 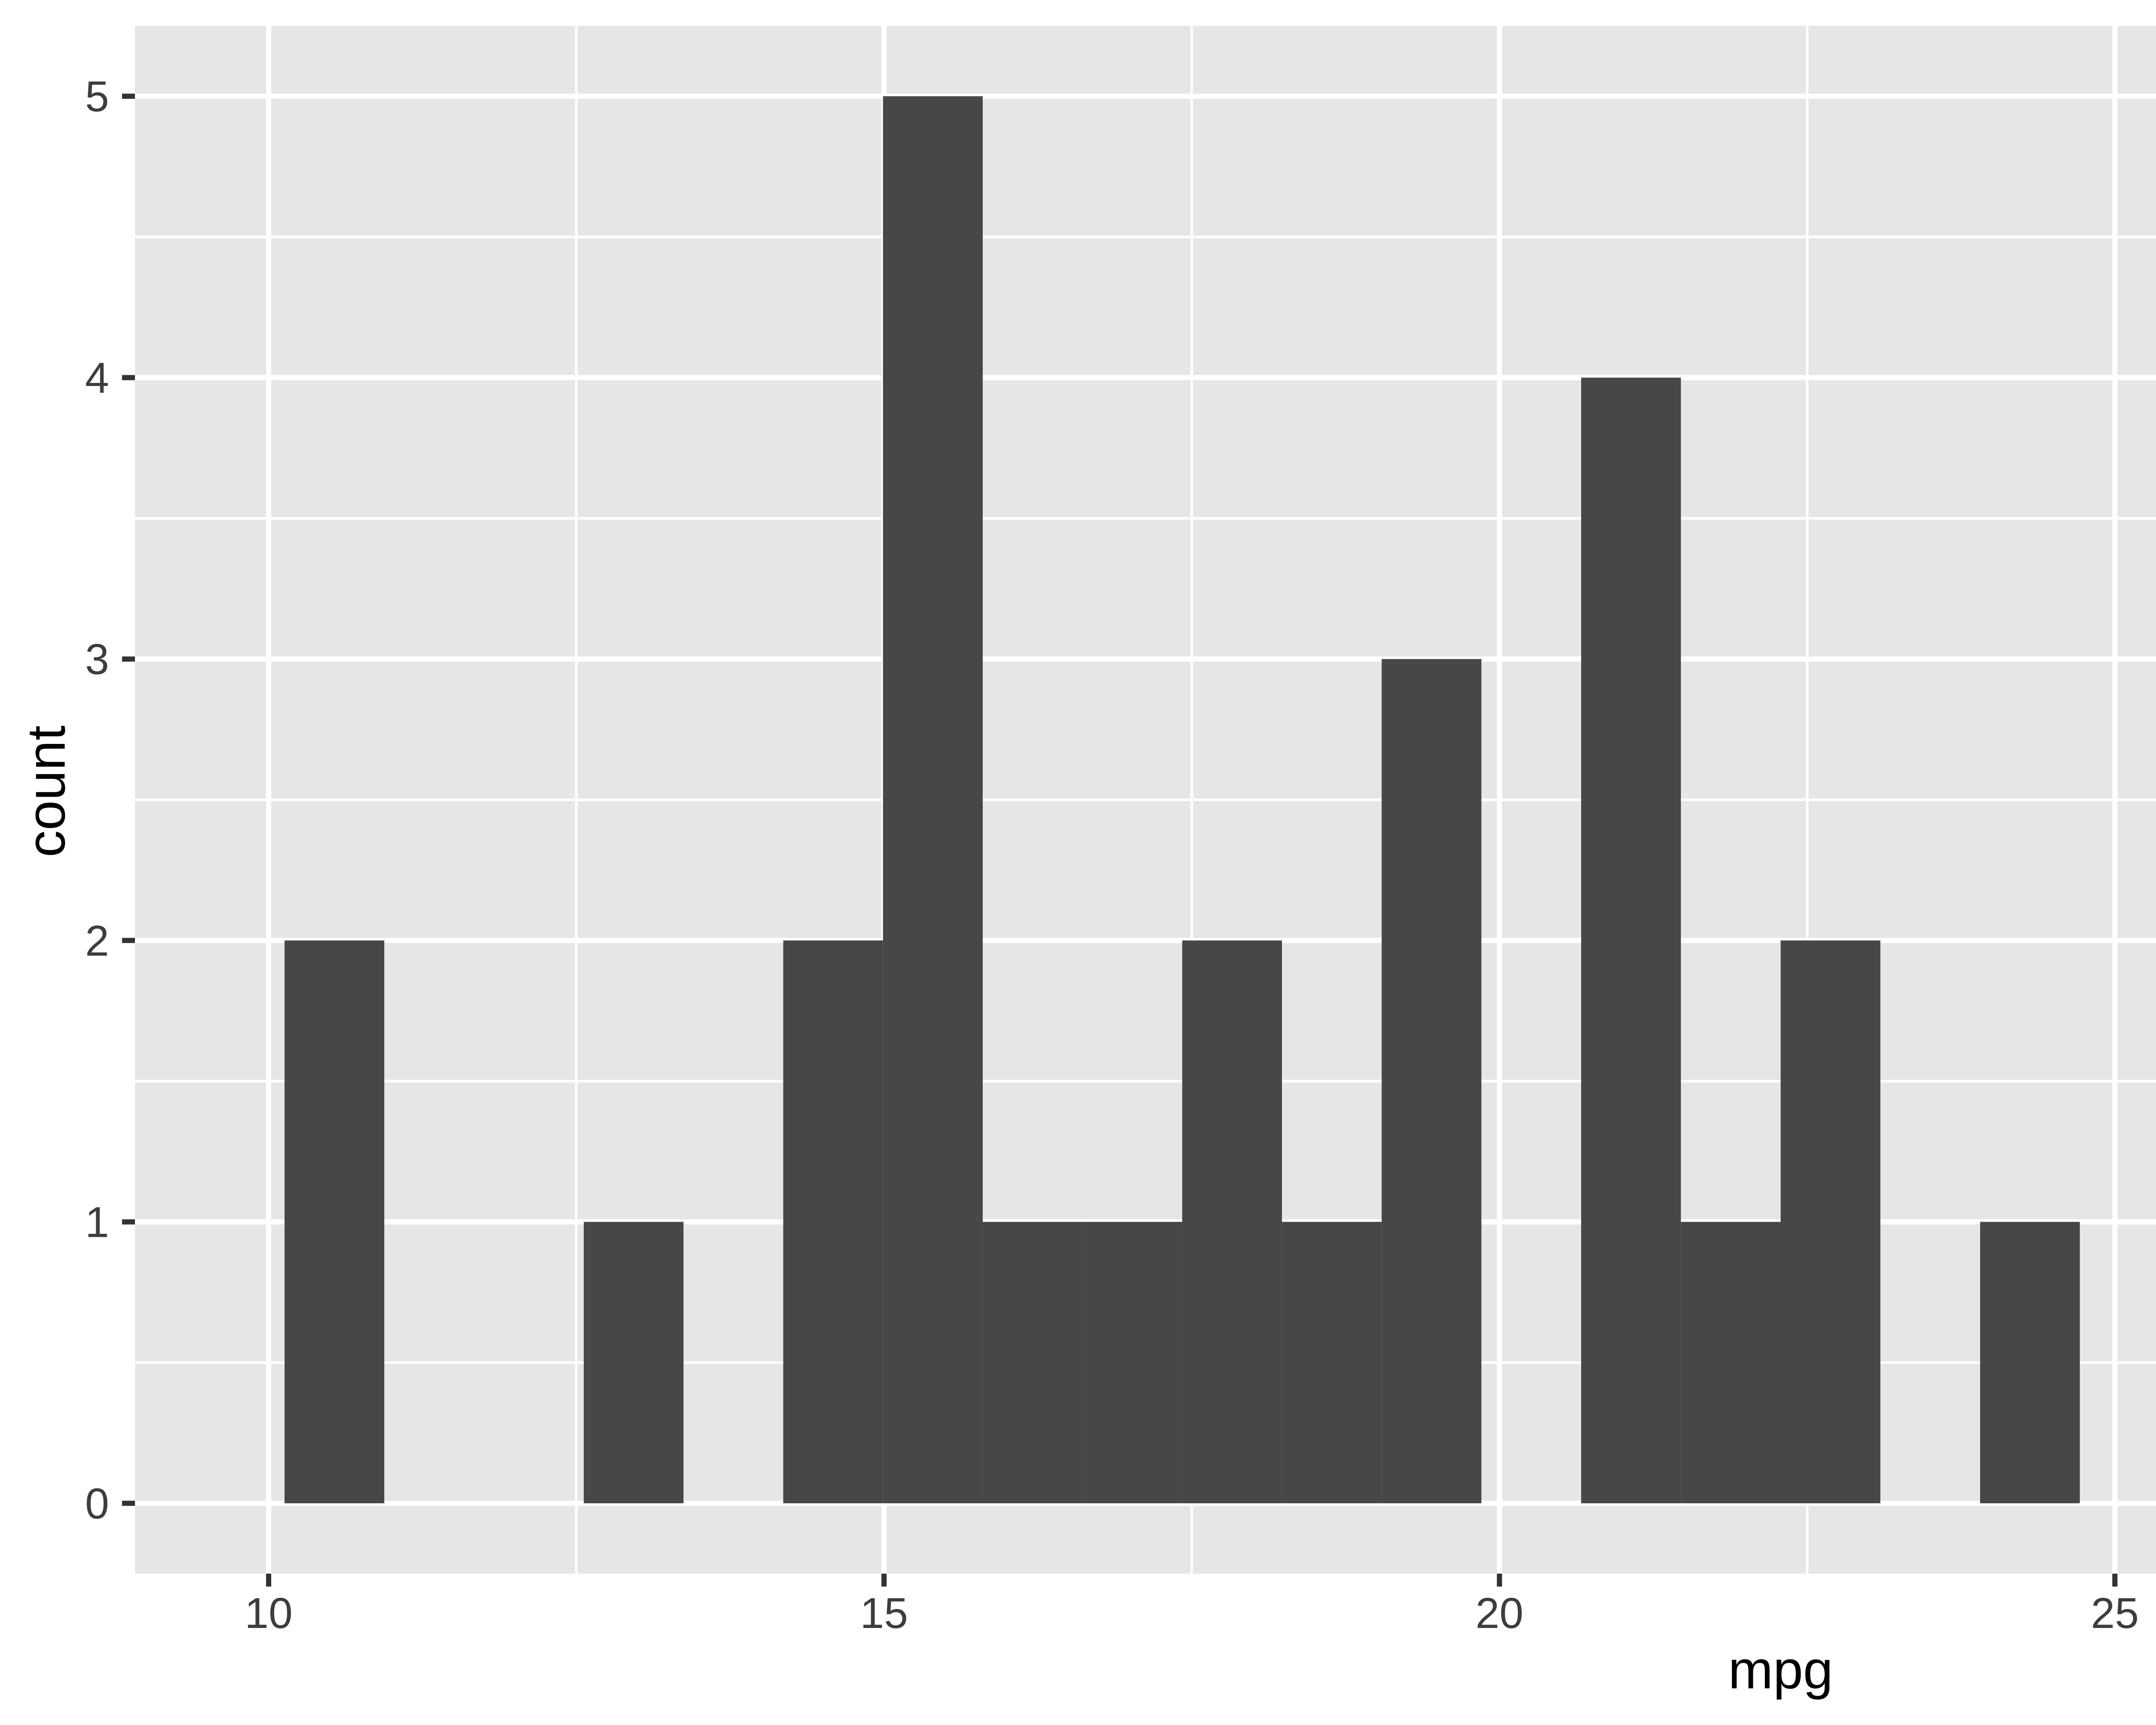 What do you see at coordinates (97, 1222) in the screenshot?
I see `y-tick-label: 1` at bounding box center [97, 1222].